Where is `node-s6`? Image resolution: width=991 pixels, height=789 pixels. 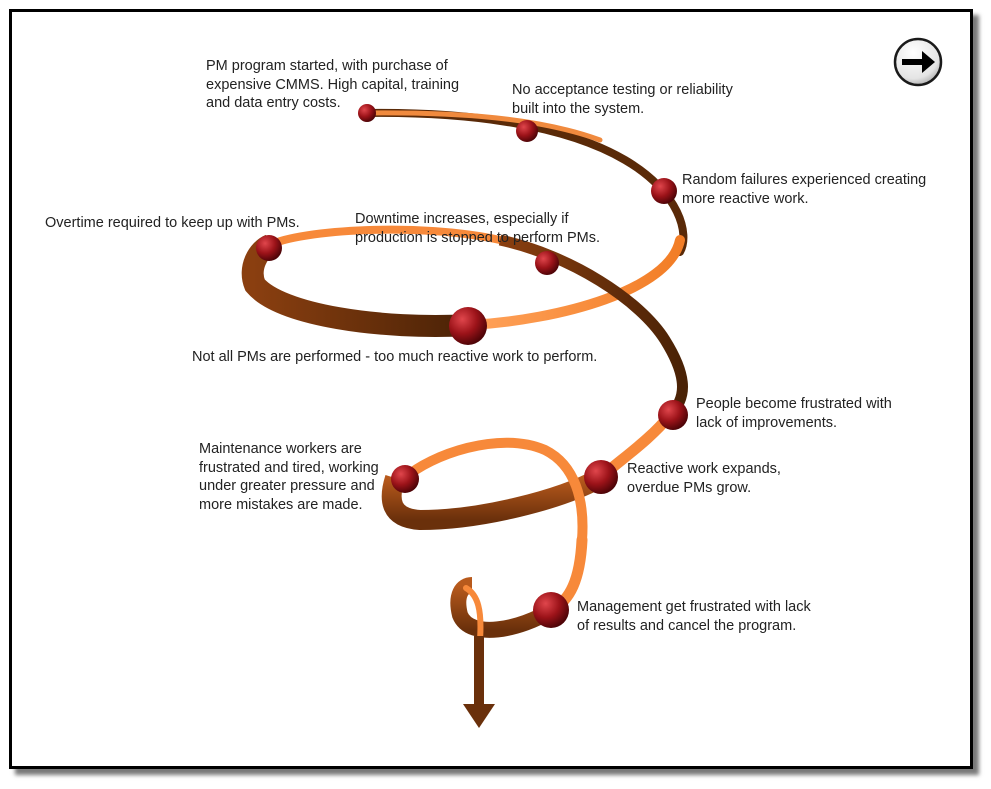
node-s6 is located at coordinates (468, 326).